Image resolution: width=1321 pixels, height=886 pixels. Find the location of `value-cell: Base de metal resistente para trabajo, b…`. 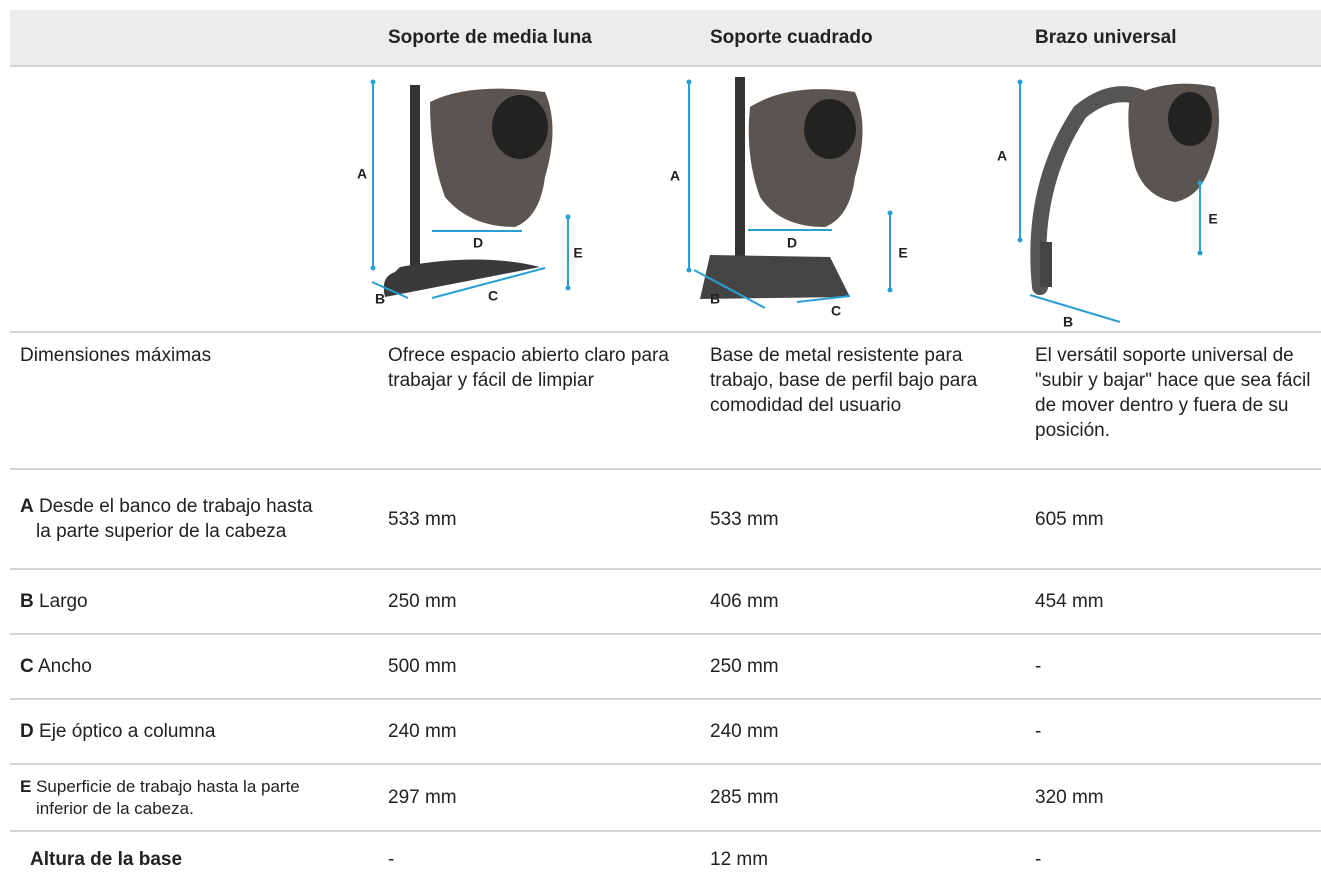

value-cell: Base de metal resistente para trabajo, b… is located at coordinates (860, 400).